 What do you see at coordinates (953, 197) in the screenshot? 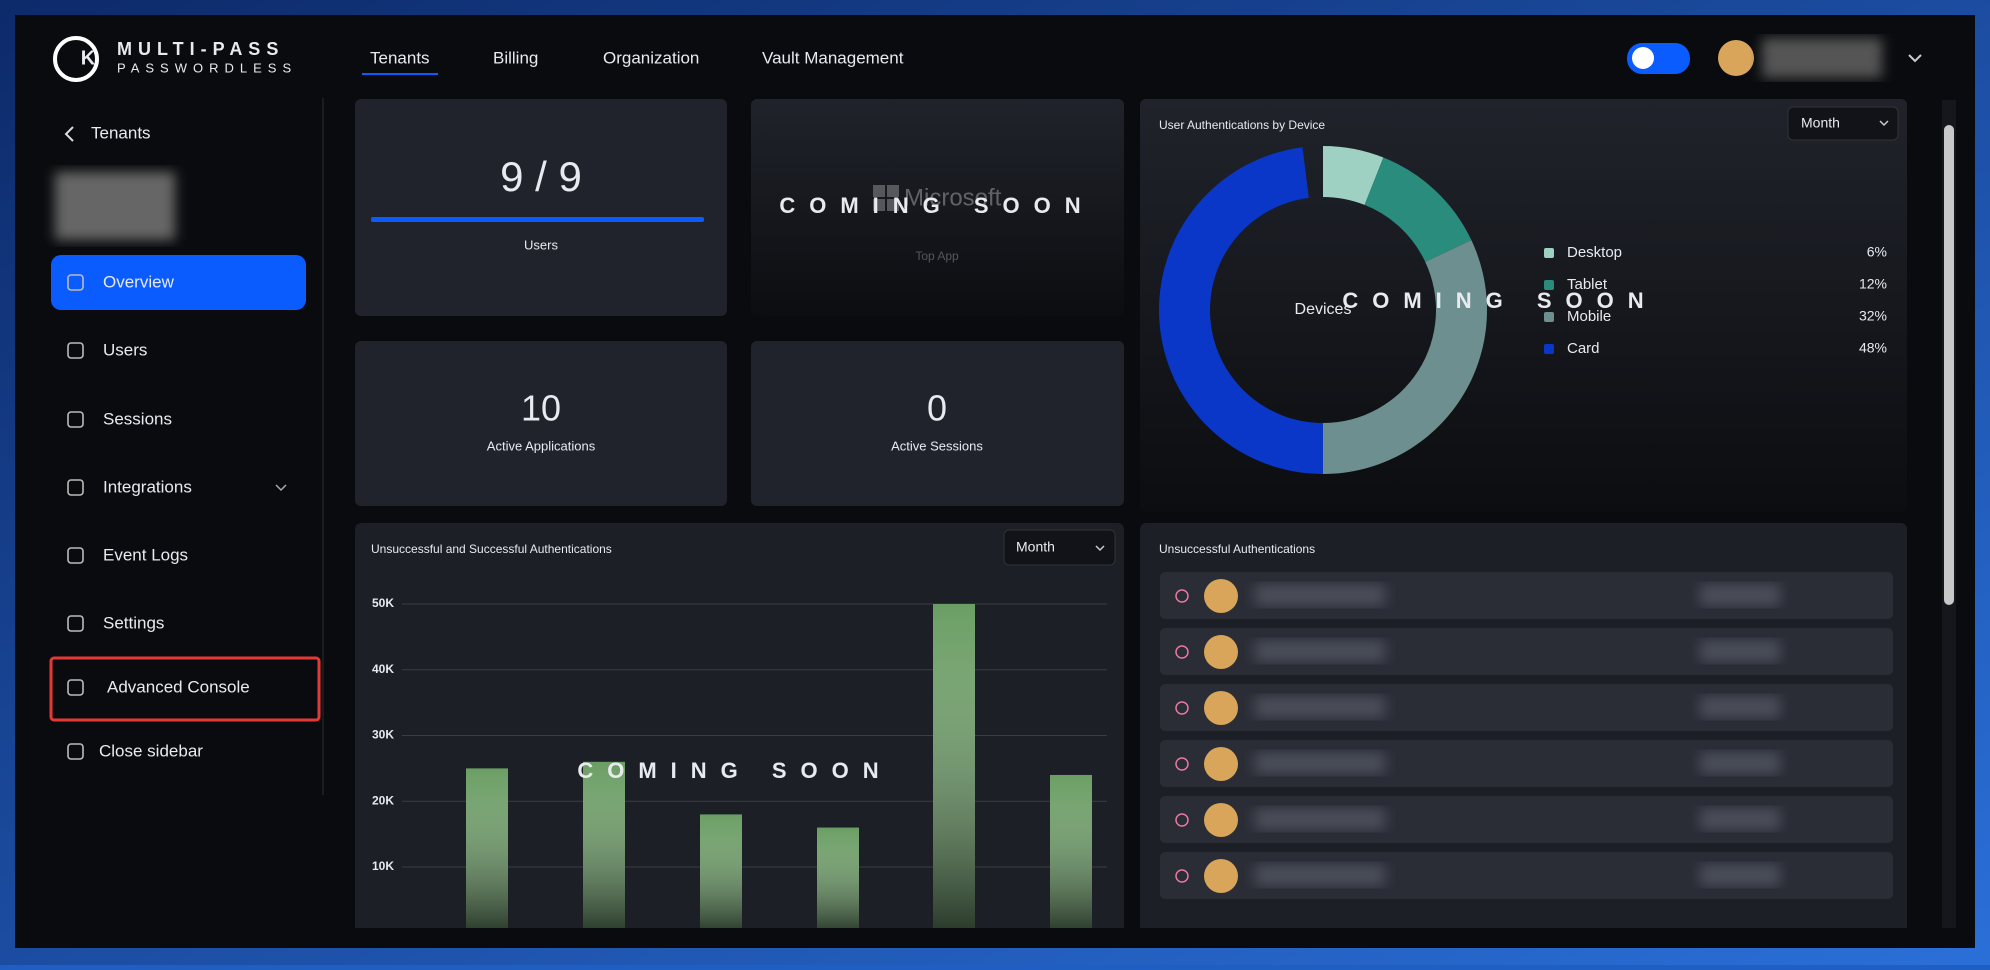
I see `top-app-name: Microsoft` at bounding box center [953, 197].